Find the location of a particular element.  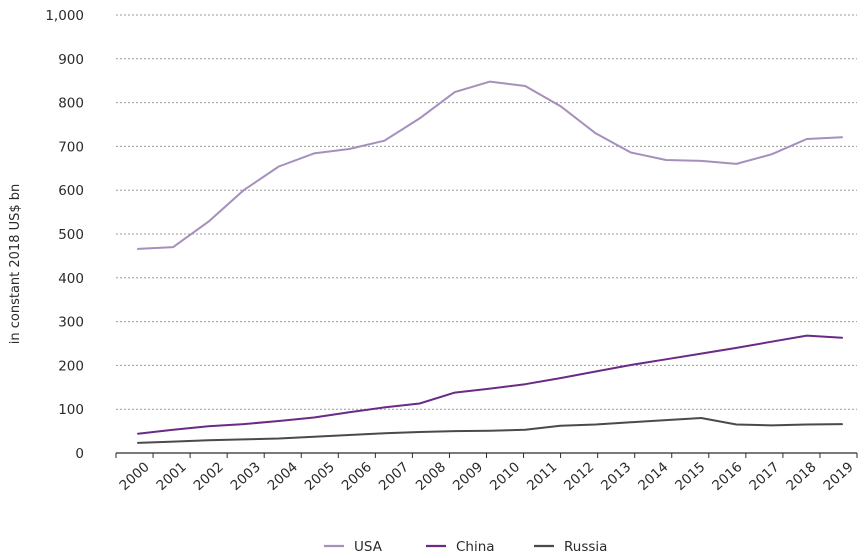

legend-label-china: China is located at coordinates (475, 547).